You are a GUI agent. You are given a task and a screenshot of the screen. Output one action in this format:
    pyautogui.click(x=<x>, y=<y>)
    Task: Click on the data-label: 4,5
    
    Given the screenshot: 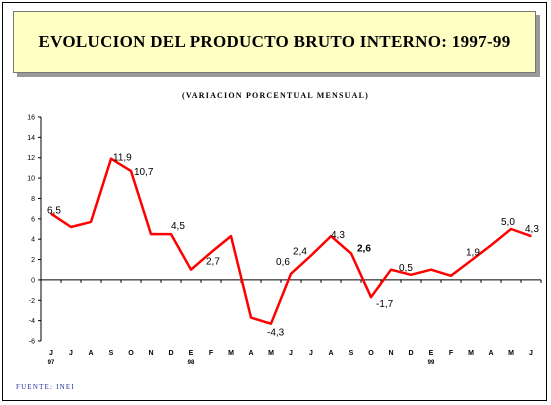 What is the action you would take?
    pyautogui.click(x=178, y=226)
    